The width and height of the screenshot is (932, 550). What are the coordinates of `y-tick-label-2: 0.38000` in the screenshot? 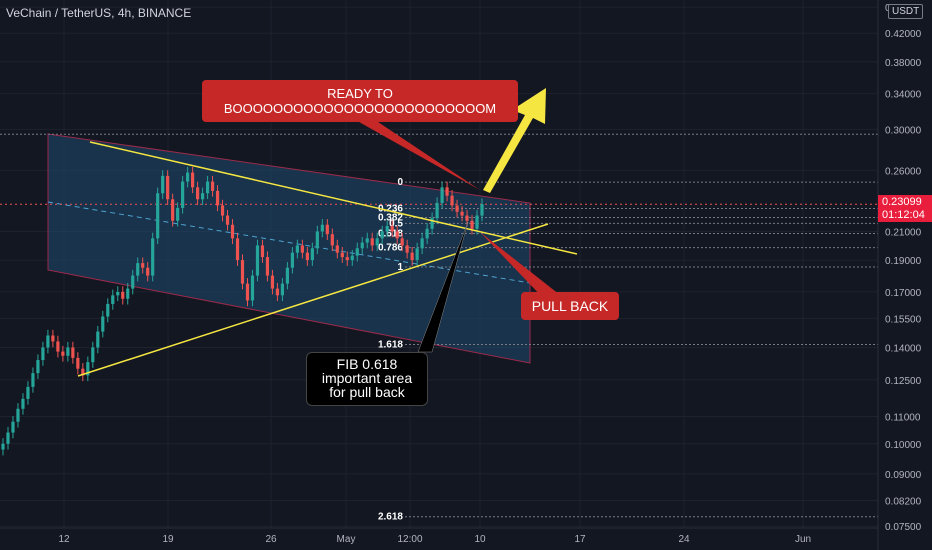 It's located at (903, 63).